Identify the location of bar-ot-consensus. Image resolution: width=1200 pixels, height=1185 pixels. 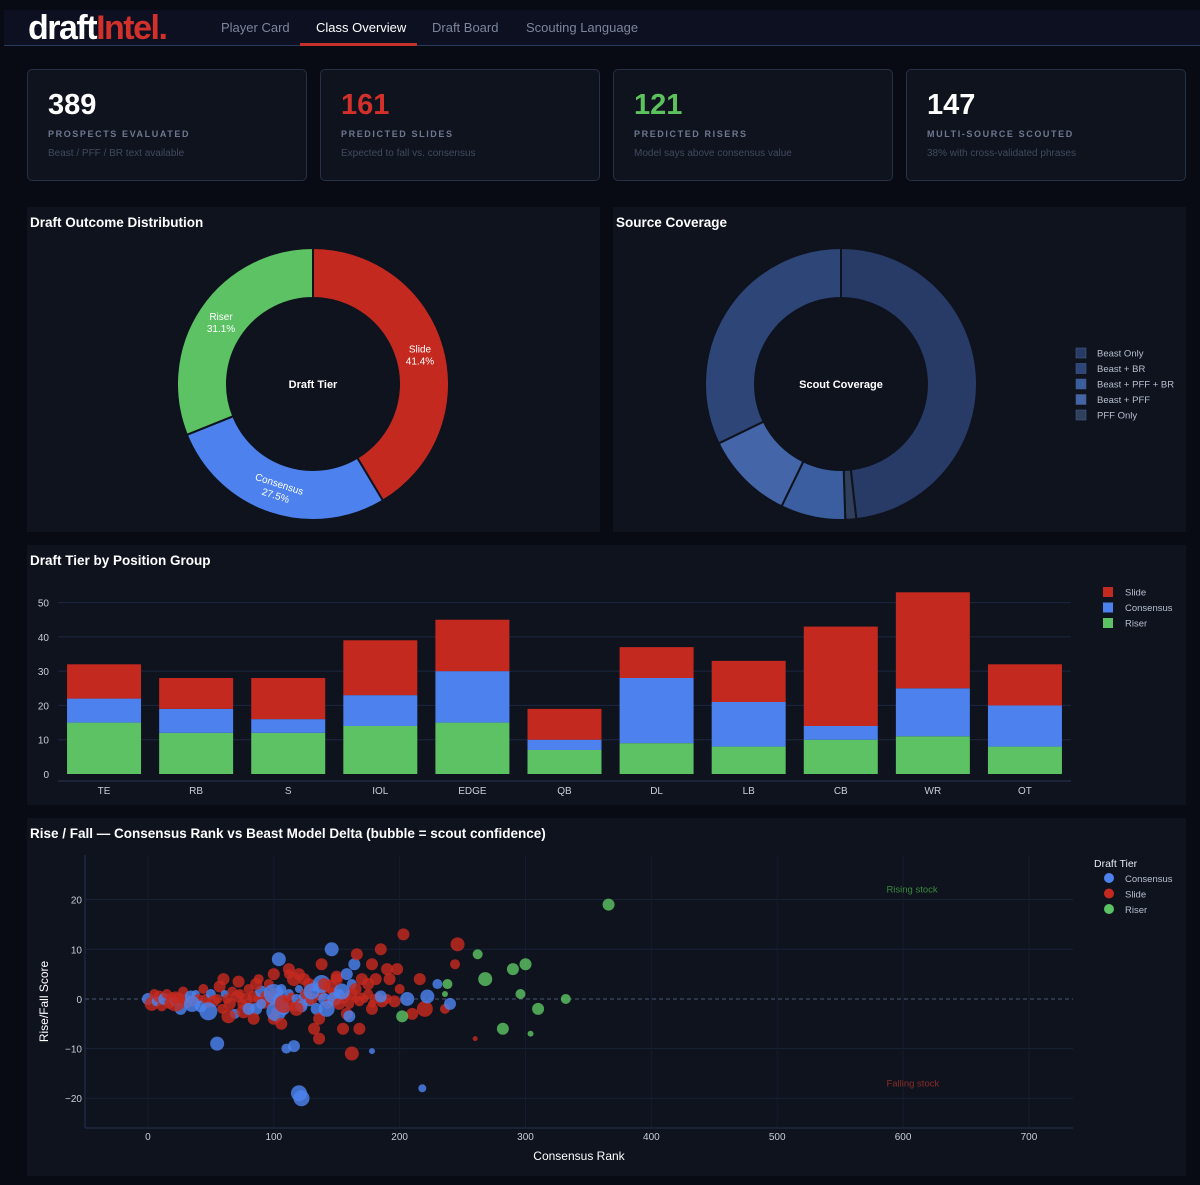
(1024, 726).